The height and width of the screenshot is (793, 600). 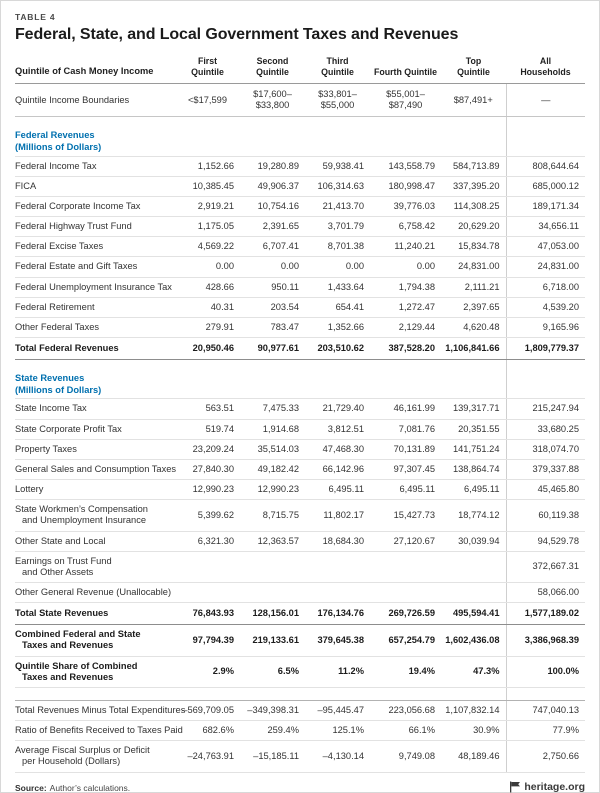 What do you see at coordinates (405, 186) in the screenshot?
I see `value-cell: 180,998.47` at bounding box center [405, 186].